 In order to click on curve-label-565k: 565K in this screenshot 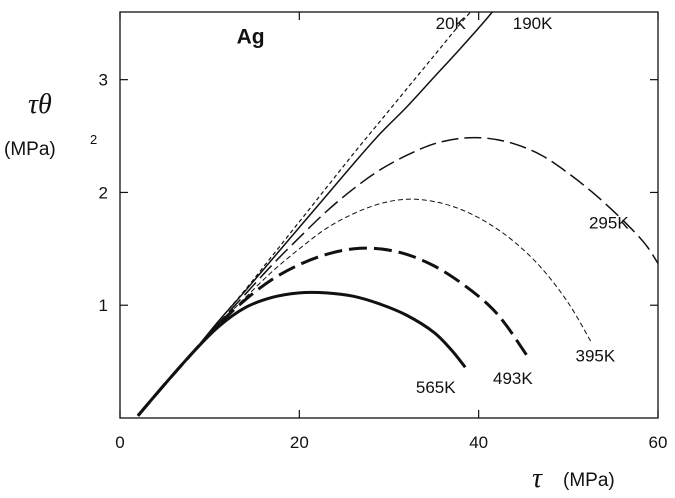, I will do `click(436, 387)`.